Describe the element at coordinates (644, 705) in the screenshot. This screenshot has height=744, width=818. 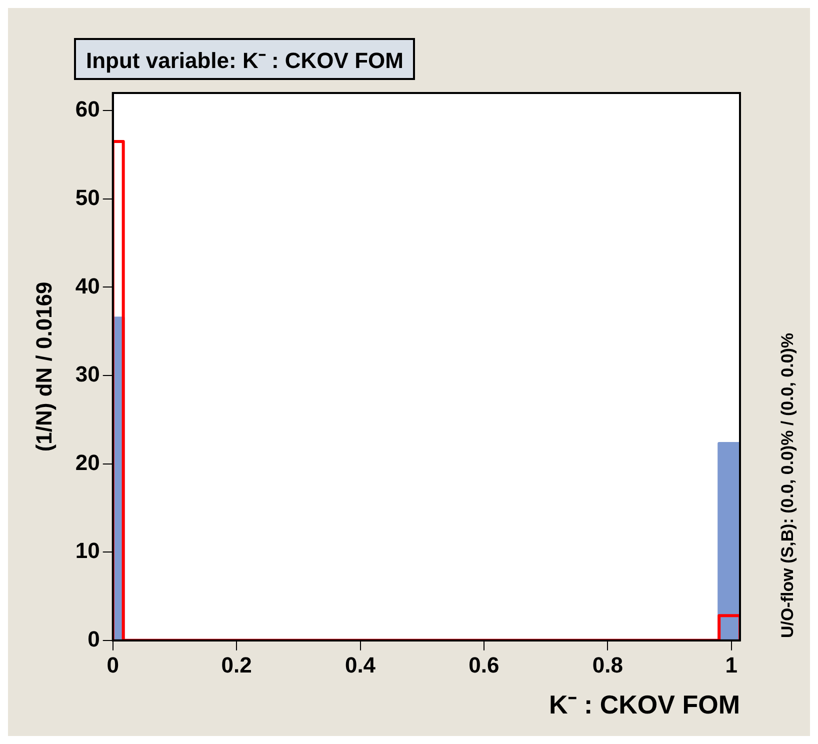
I see `x-axis-title: K⁻ : CKOV FOM` at that location.